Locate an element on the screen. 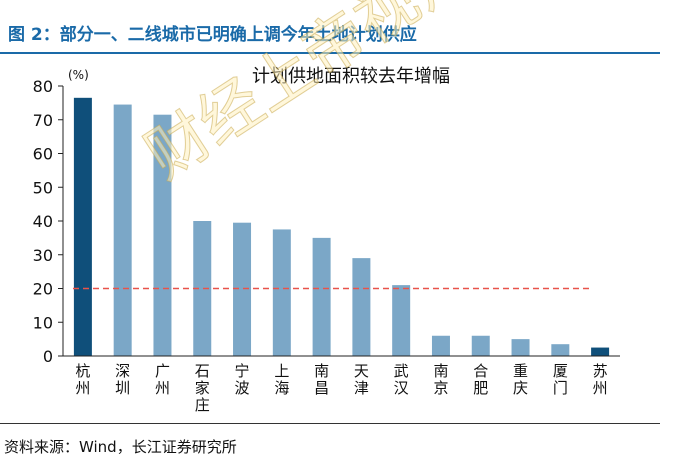 This screenshot has height=465, width=677. y-tick-label: 50 is located at coordinates (43, 187).